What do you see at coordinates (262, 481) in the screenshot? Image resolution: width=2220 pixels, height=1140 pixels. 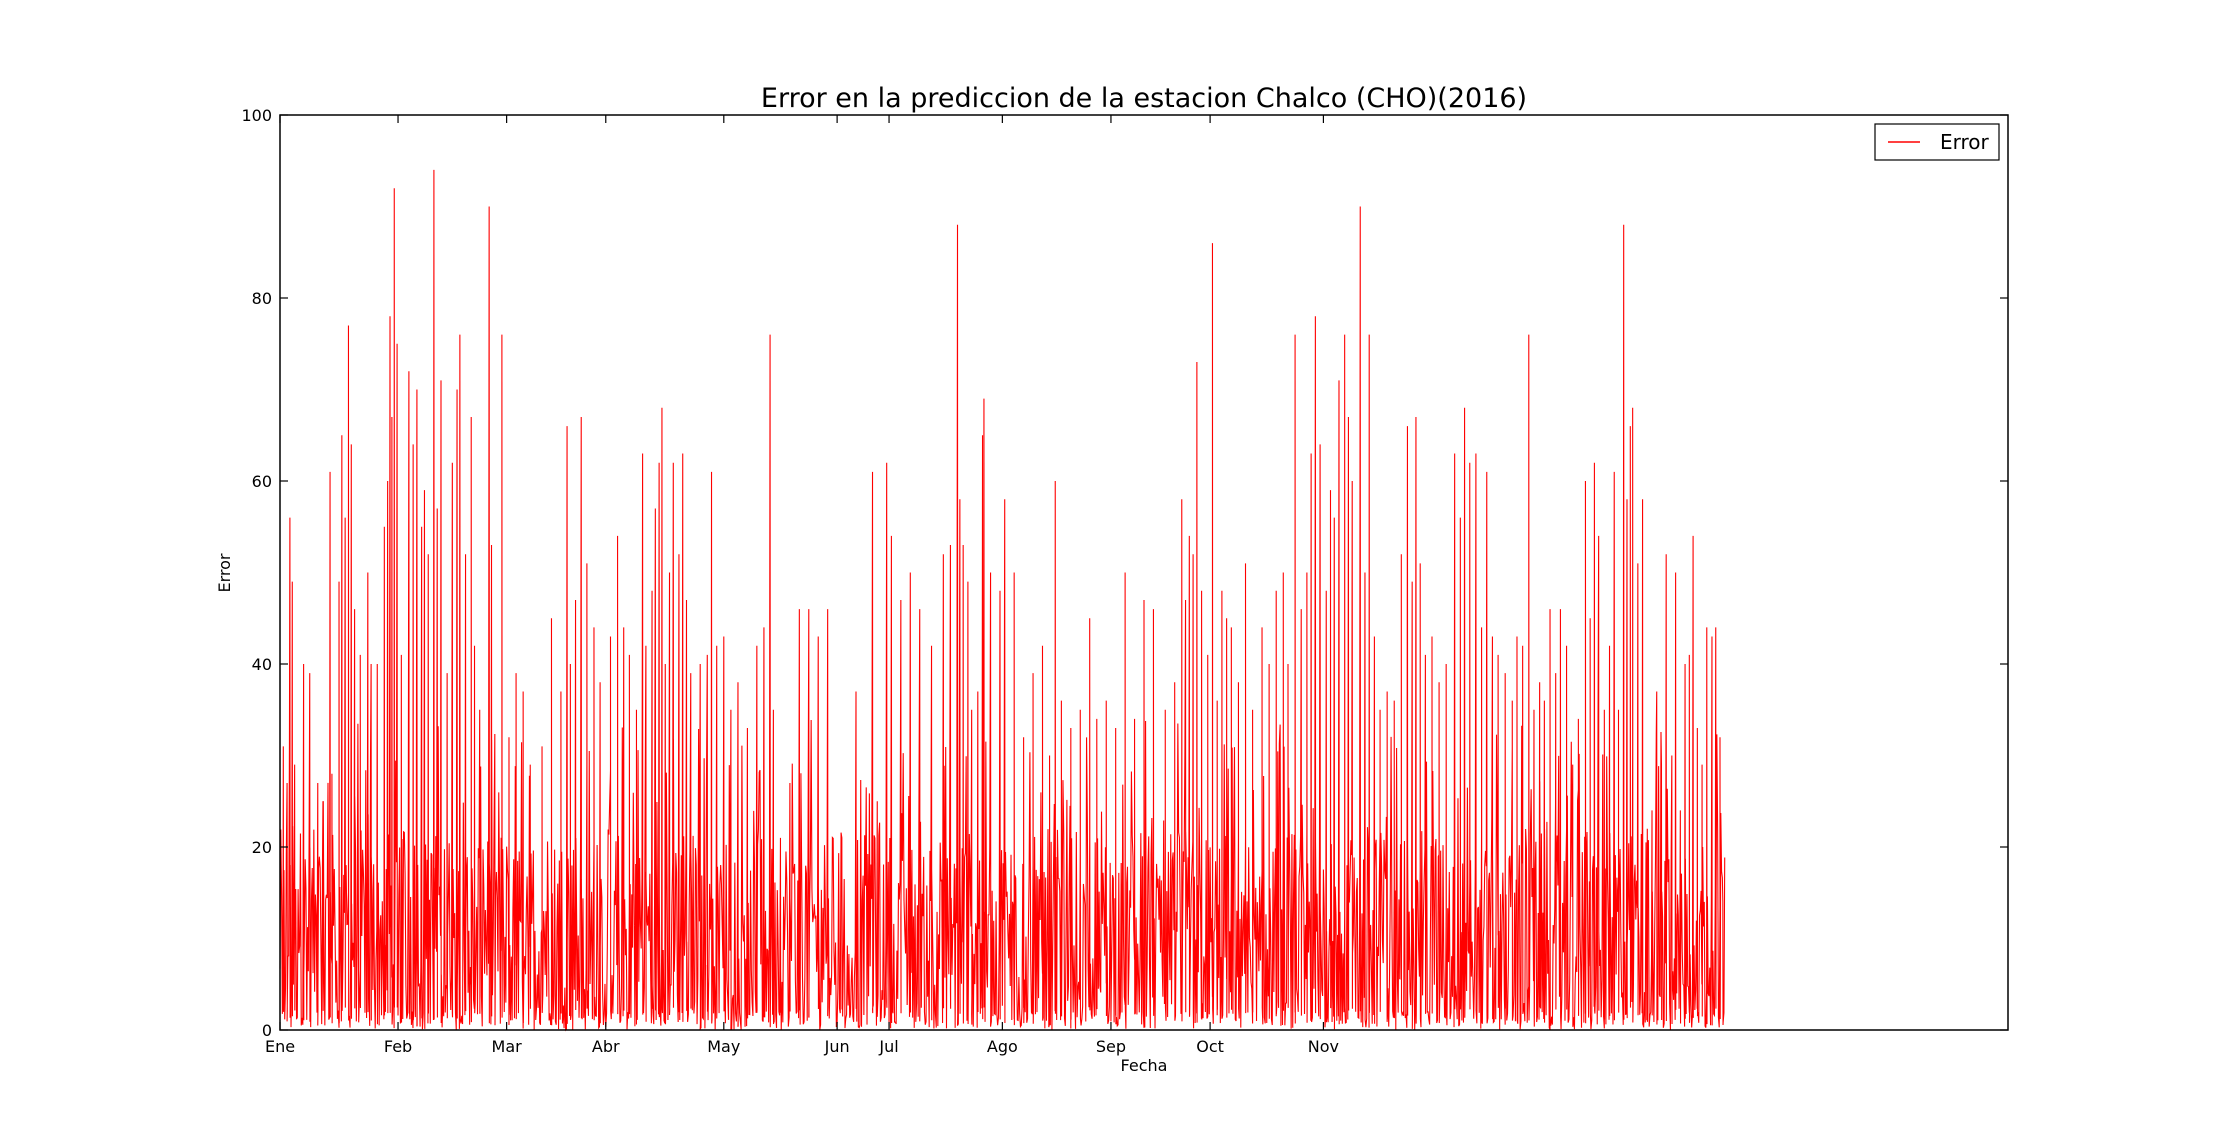 I see `y-tick-label: 60` at bounding box center [262, 481].